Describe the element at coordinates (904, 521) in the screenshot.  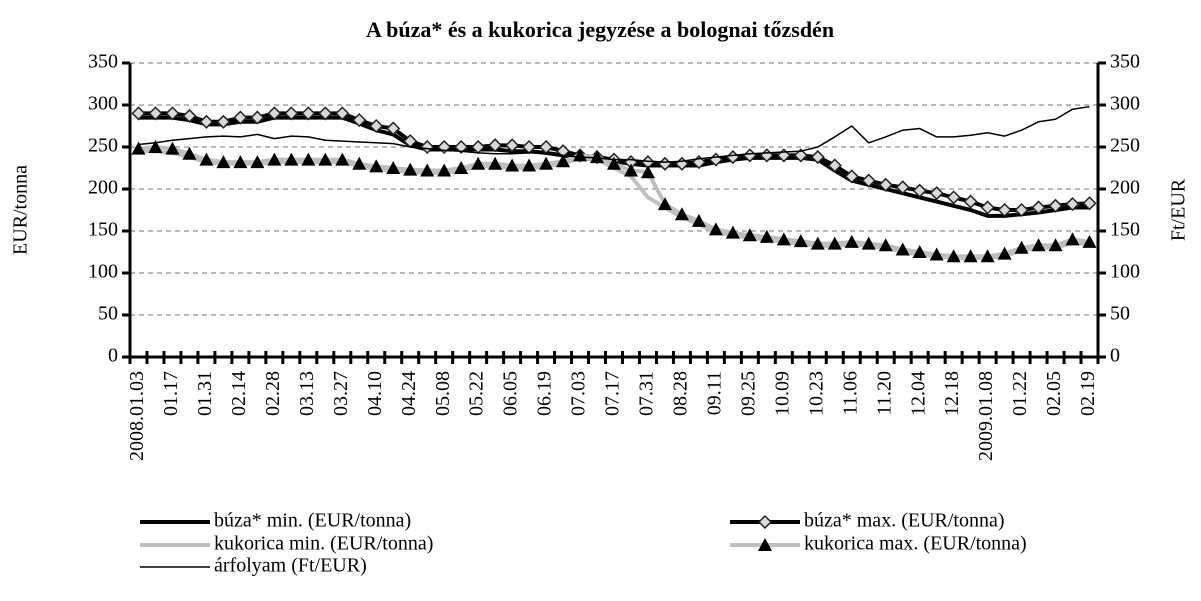
I see `legend-label: búza* max. (EUR/tonna)` at that location.